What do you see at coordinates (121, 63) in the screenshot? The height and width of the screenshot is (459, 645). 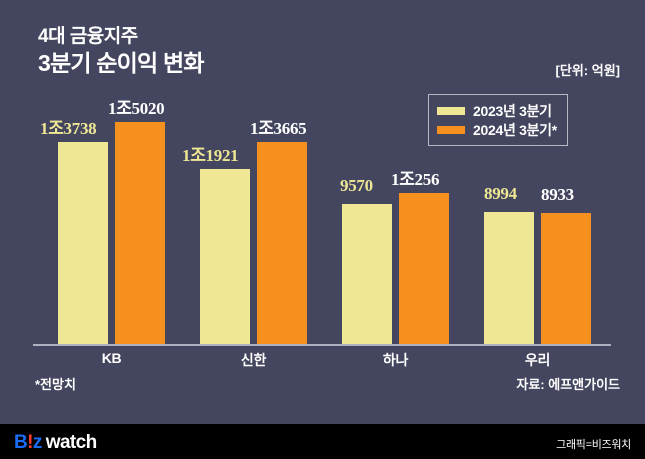 I see `title-line-2: 3분기 순이익 변화` at bounding box center [121, 63].